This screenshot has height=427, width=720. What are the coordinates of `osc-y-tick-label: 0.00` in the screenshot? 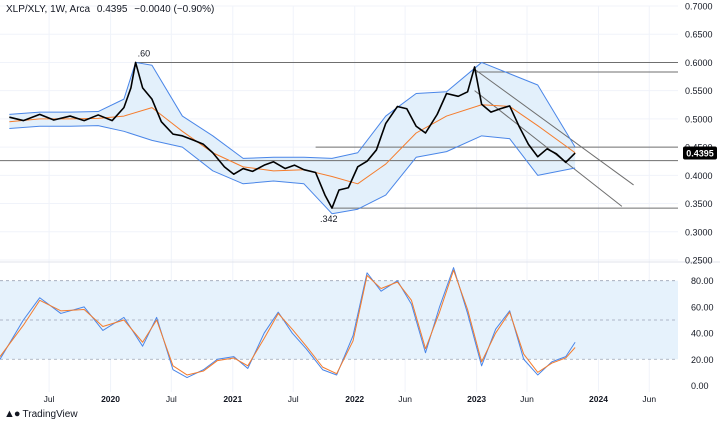 It's located at (700, 386).